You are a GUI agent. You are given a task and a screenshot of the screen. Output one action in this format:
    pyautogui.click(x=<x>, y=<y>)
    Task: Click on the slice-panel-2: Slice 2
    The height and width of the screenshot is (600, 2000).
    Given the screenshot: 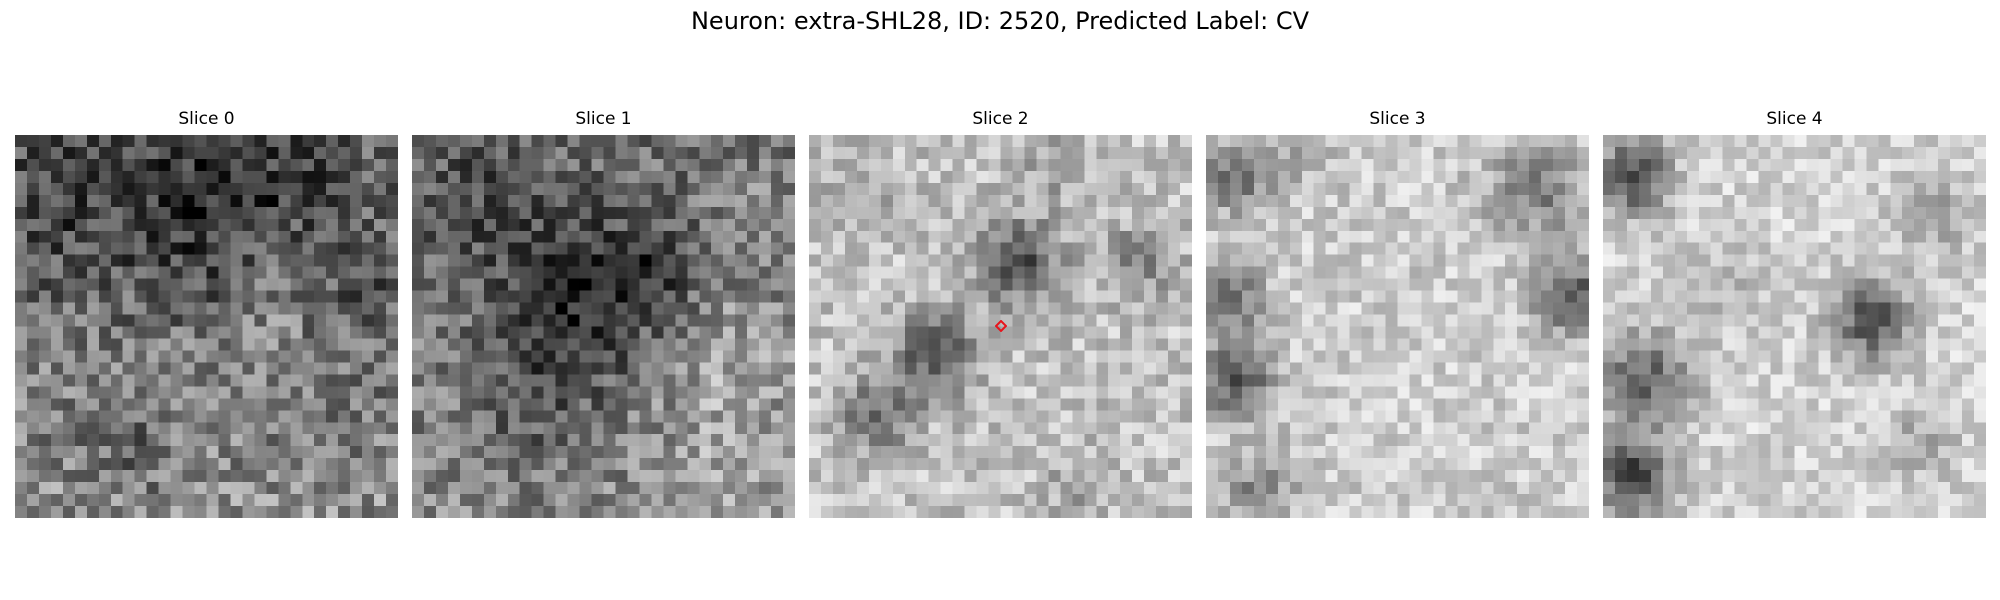 What is the action you would take?
    pyautogui.click(x=1000, y=313)
    